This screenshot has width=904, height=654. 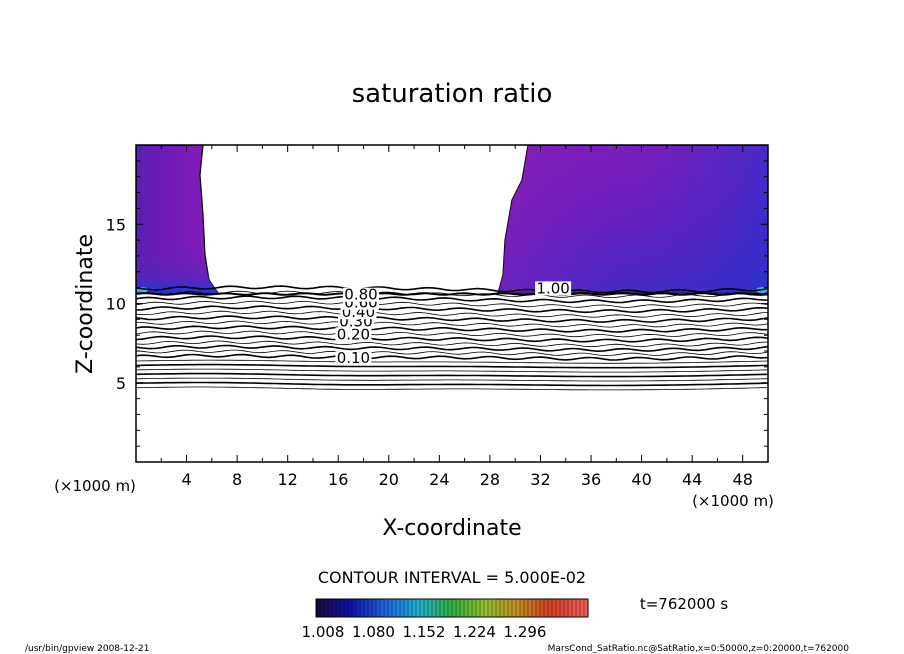 I want to click on contour-labels: 0.100.200.300.400.600.80 1.00, so click(x=453, y=323).